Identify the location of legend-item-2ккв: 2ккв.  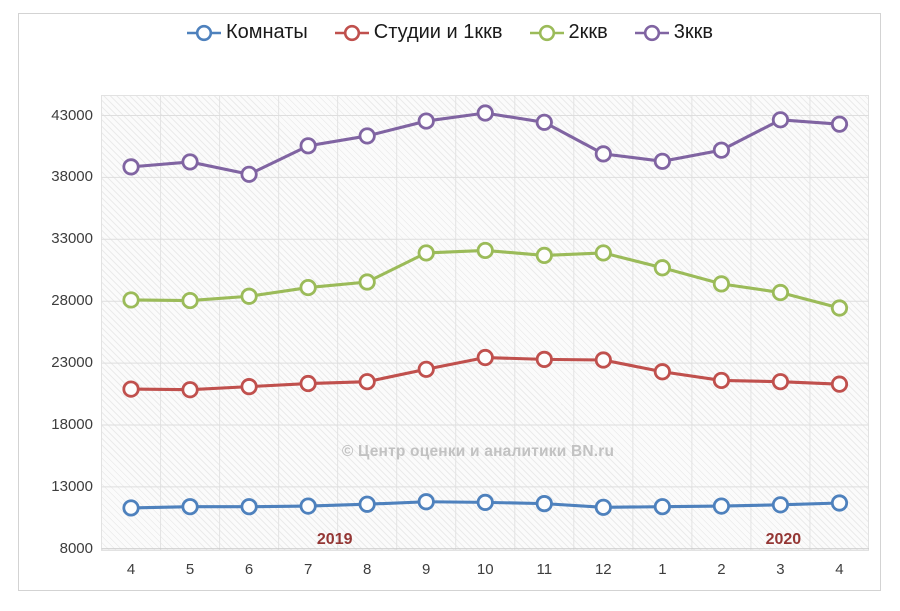
(568, 32).